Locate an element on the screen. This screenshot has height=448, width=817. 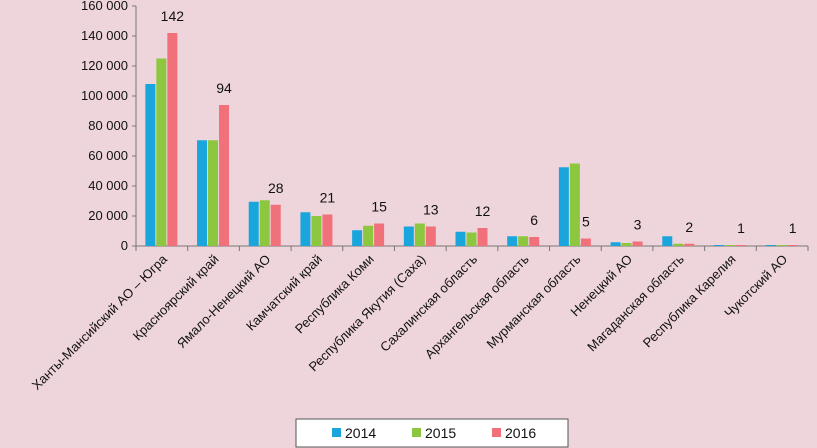
y-tick-label: 20 000 is located at coordinates (108, 215).